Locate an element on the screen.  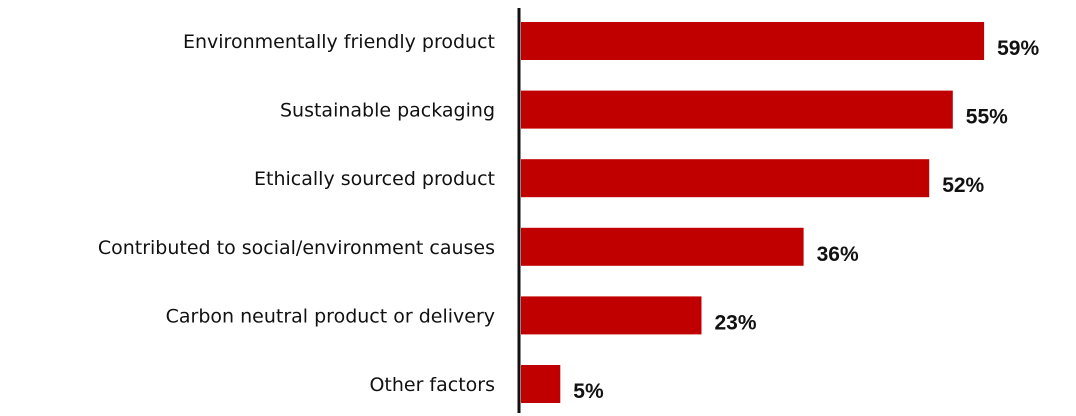
category-label: Other factors is located at coordinates (432, 385).